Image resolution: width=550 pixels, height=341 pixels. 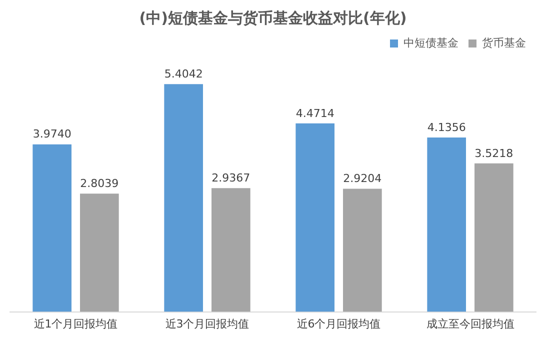 I want to click on data-label: 2.9204, so click(x=362, y=179).